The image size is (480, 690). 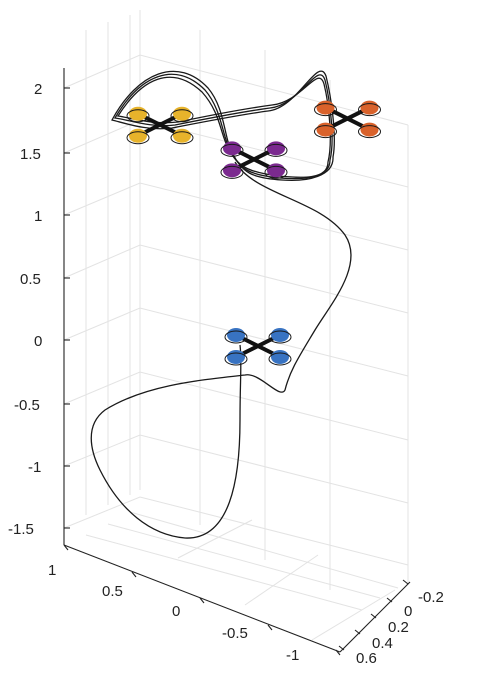 I want to click on x-tick-label: -1, so click(x=292, y=655).